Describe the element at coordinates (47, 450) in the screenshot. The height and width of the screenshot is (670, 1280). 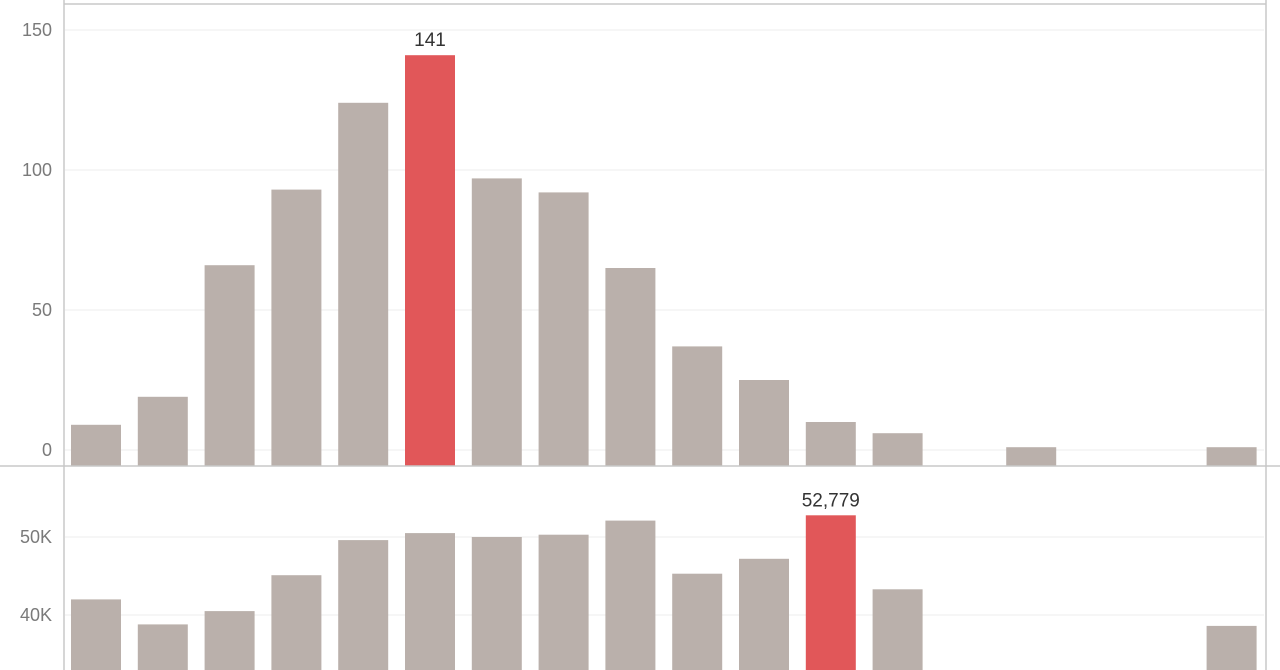
I see `y-tick-label: 0` at that location.